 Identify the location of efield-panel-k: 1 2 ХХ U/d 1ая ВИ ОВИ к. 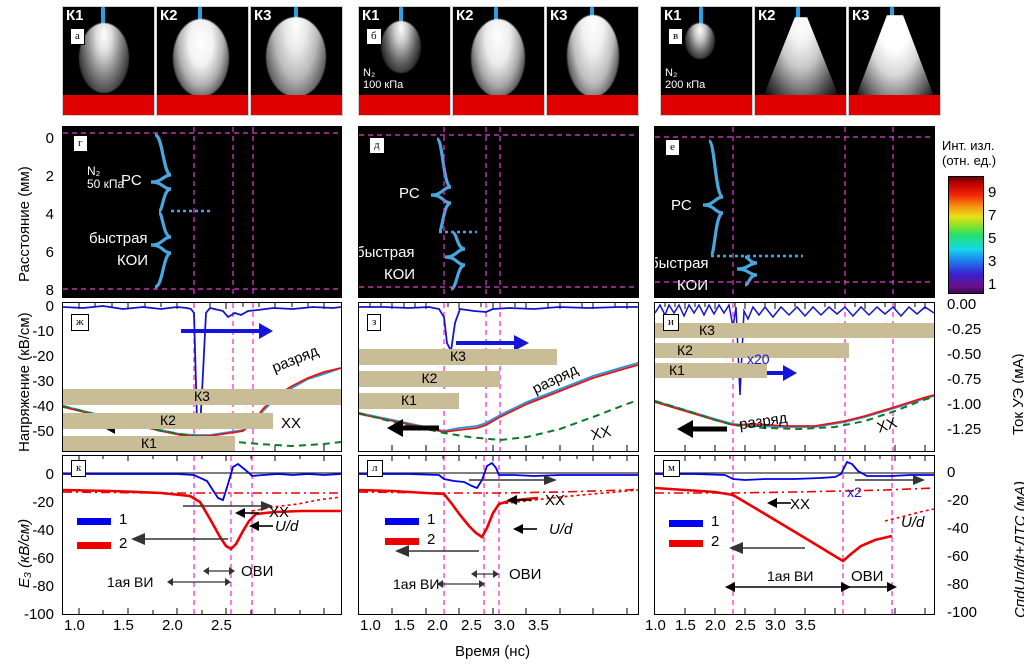
(202, 535).